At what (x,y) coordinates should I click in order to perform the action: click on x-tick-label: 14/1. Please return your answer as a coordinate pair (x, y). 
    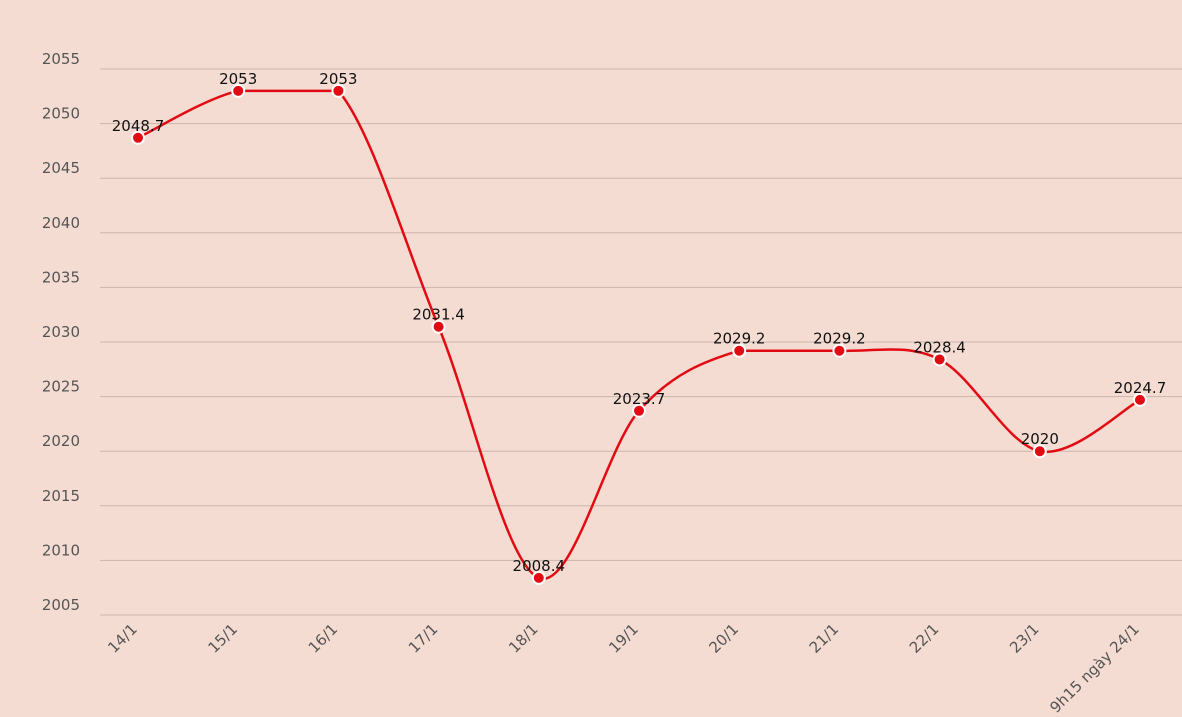
    Looking at the image, I should click on (122, 638).